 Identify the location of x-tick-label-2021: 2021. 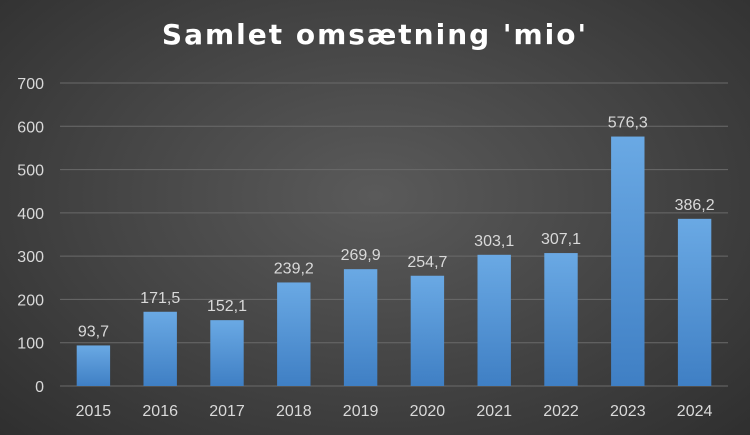
(494, 411).